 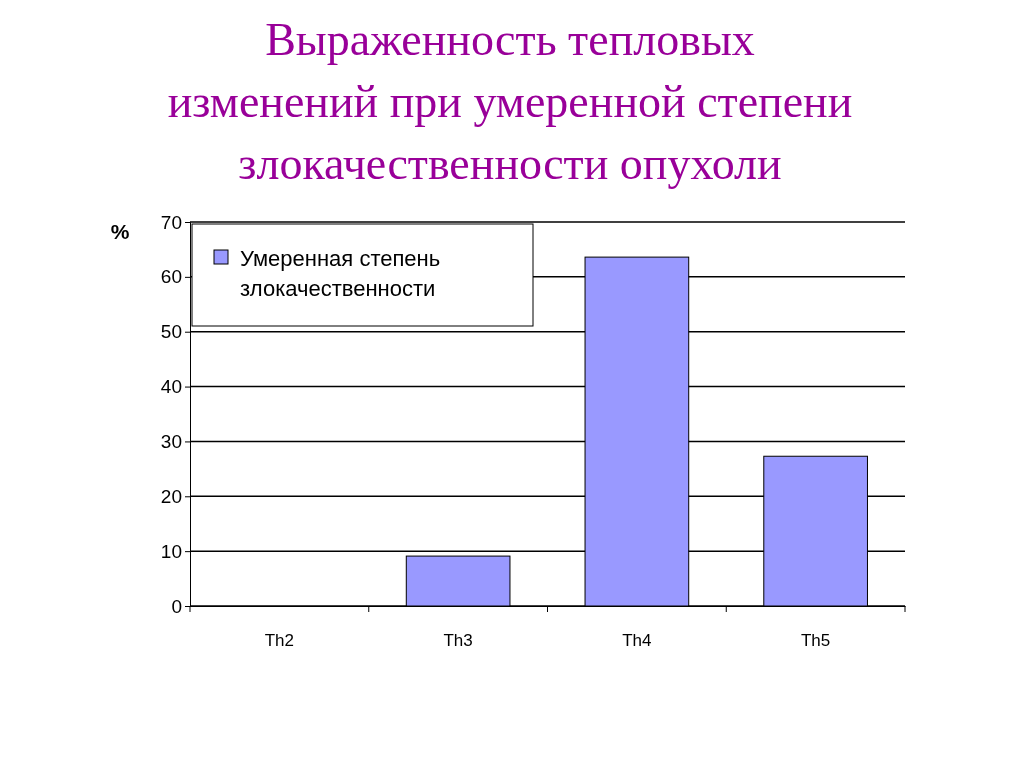 What do you see at coordinates (279, 641) in the screenshot?
I see `x-tick-label: Th2` at bounding box center [279, 641].